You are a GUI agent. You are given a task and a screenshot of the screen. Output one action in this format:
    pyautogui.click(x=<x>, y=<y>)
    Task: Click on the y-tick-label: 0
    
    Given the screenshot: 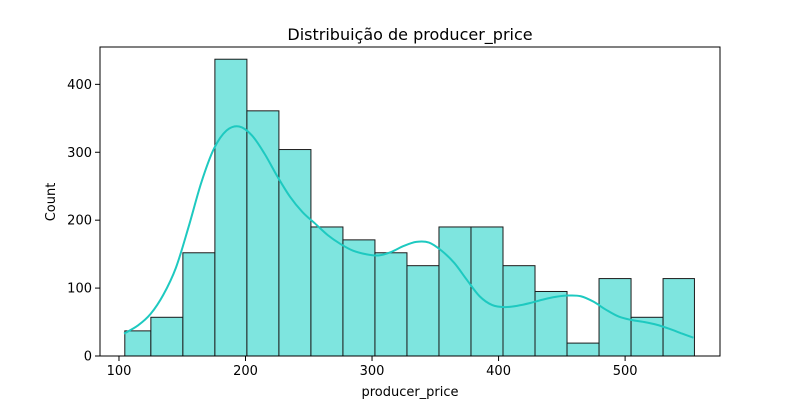 What is the action you would take?
    pyautogui.click(x=88, y=357)
    